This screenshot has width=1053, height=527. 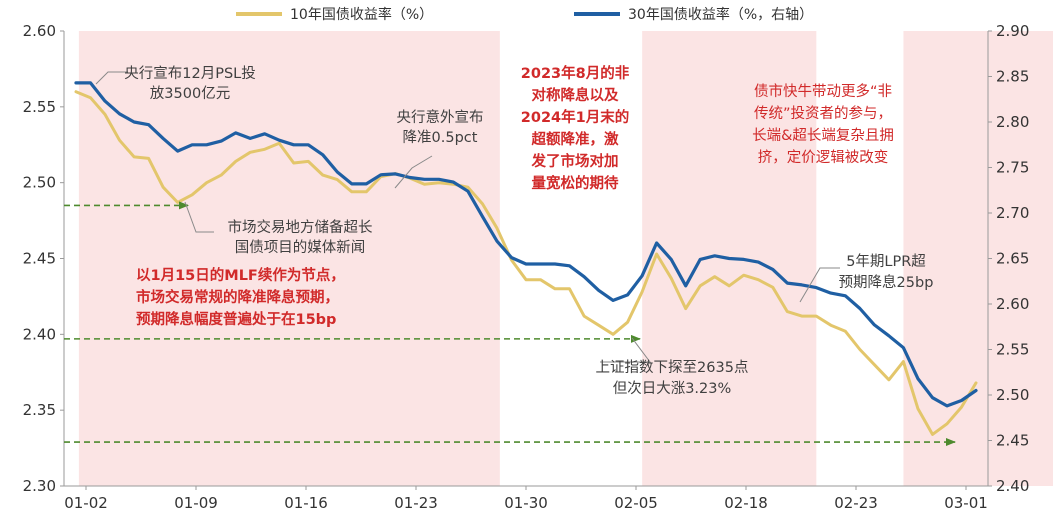 I want to click on annotation-lpr-line: 预期降息25bp, so click(x=886, y=282).